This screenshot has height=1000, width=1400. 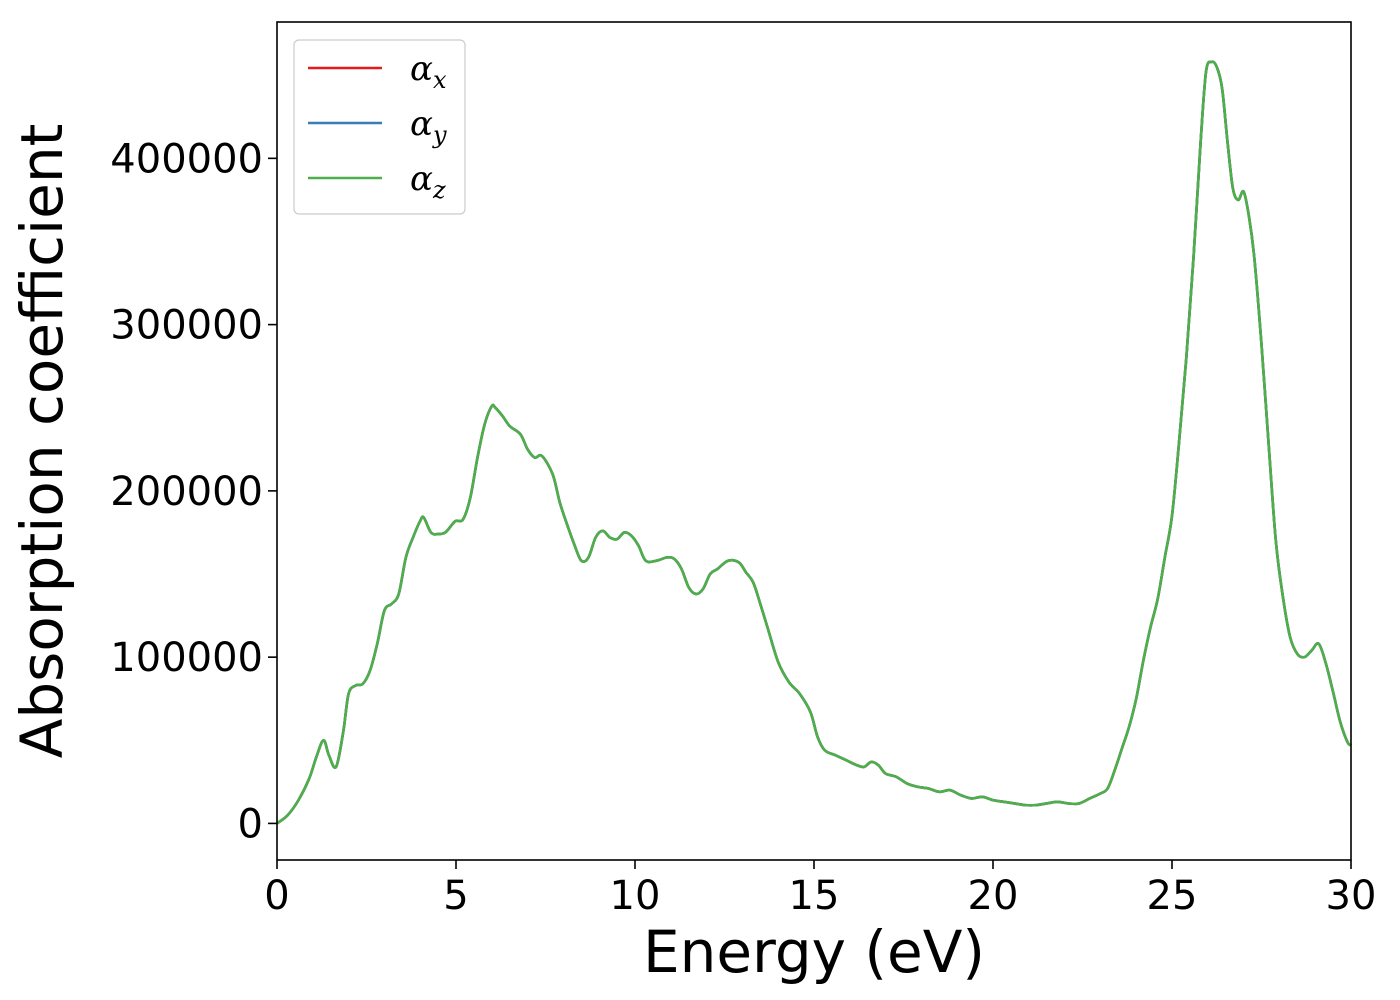 What do you see at coordinates (186, 492) in the screenshot?
I see `y-tick-label: 200000` at bounding box center [186, 492].